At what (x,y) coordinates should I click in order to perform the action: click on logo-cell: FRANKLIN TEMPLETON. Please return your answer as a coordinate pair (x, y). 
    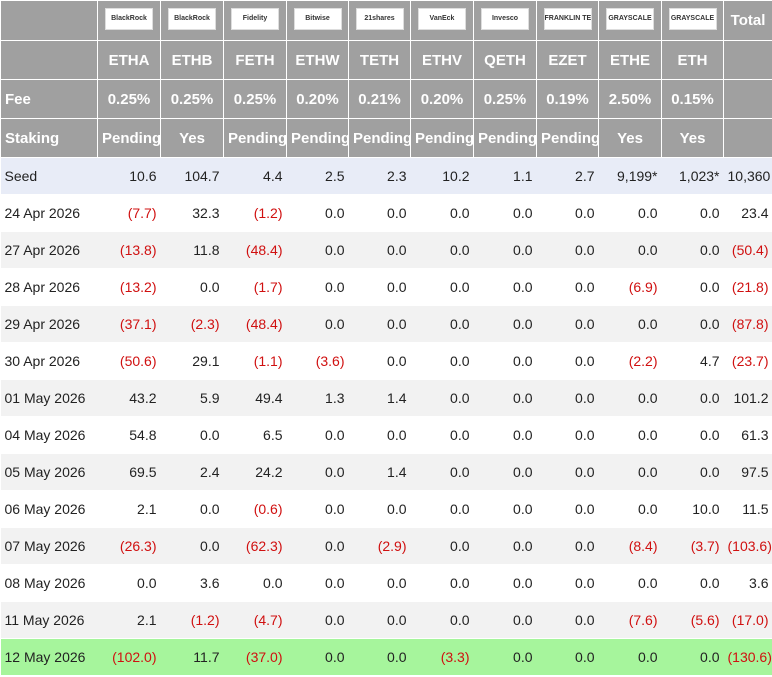
    Looking at the image, I should click on (567, 20).